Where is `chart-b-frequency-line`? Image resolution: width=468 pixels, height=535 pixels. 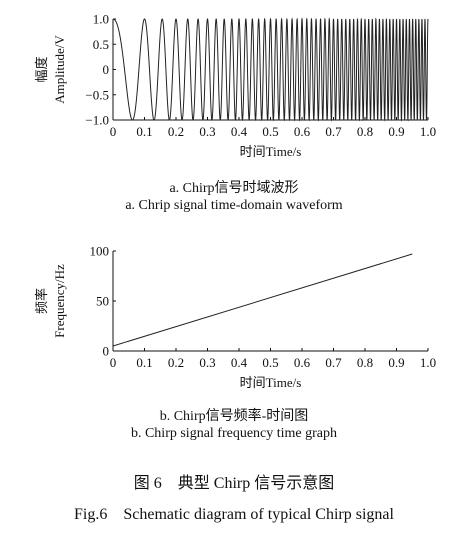
chart-b-frequency-line is located at coordinates (262, 300).